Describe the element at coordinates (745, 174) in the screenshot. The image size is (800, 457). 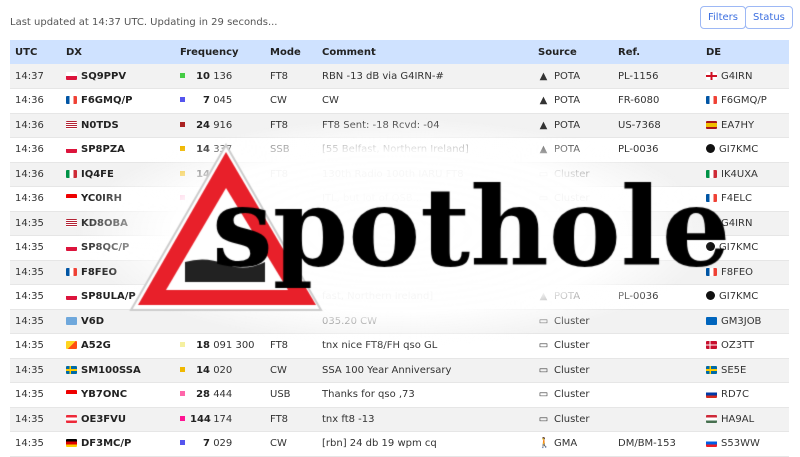
I see `de-cell: IK4UXA` at that location.